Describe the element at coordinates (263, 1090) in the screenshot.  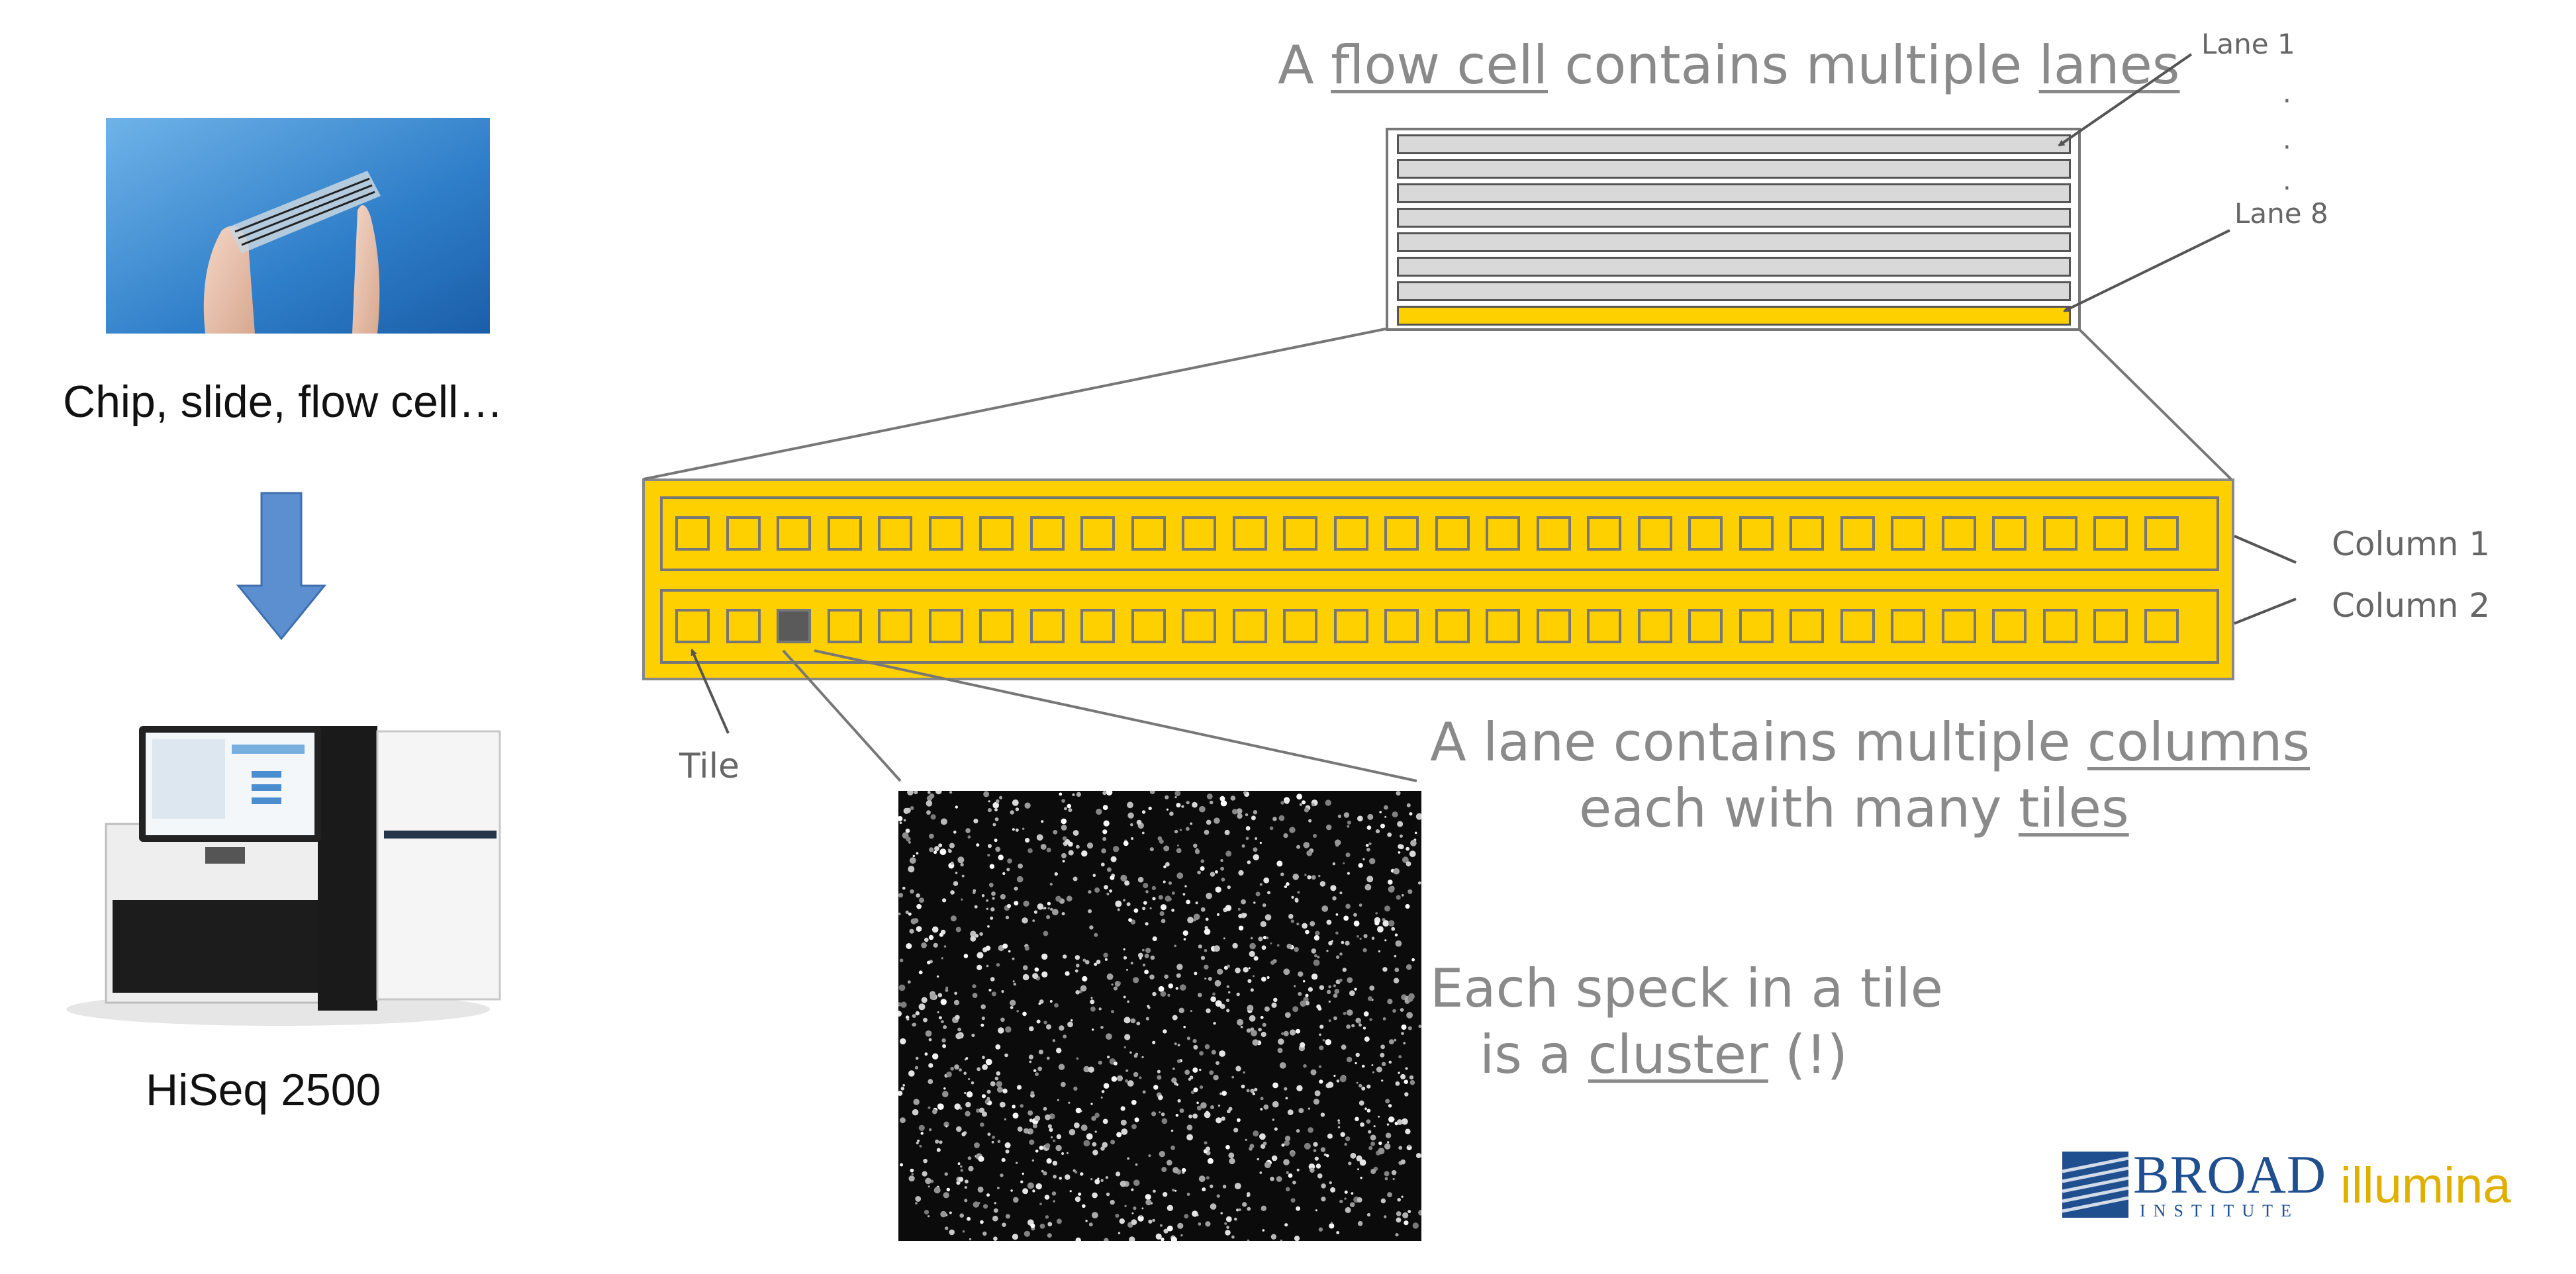
I see `instrument-caption: HiSeq 2500` at that location.